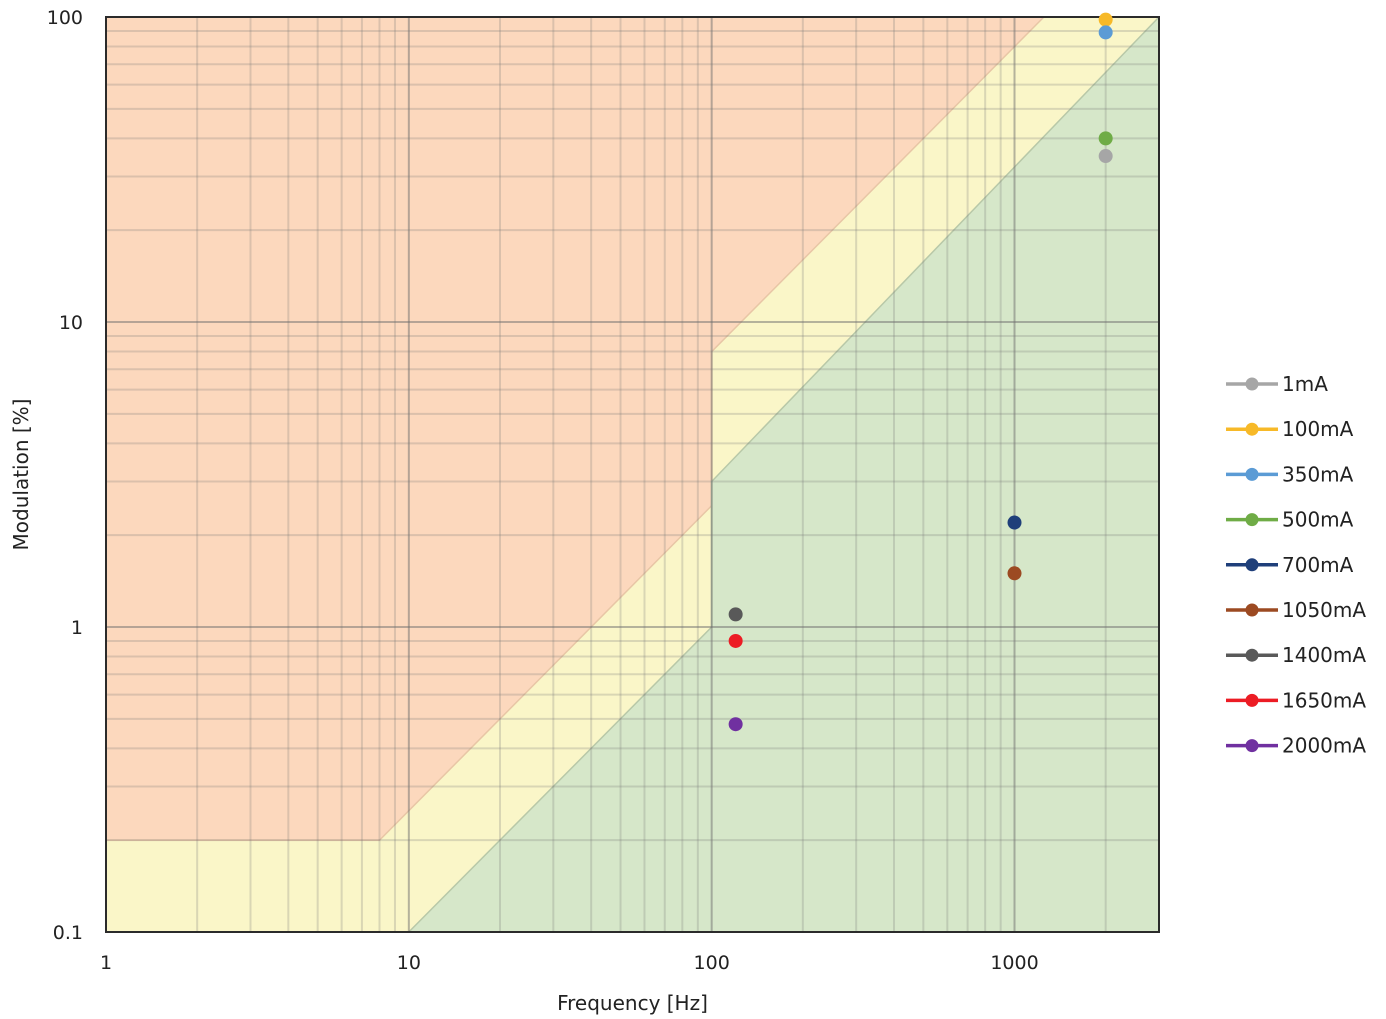 This screenshot has width=1386, height=1019. Describe the element at coordinates (712, 963) in the screenshot. I see `x-tick-label: 100` at that location.